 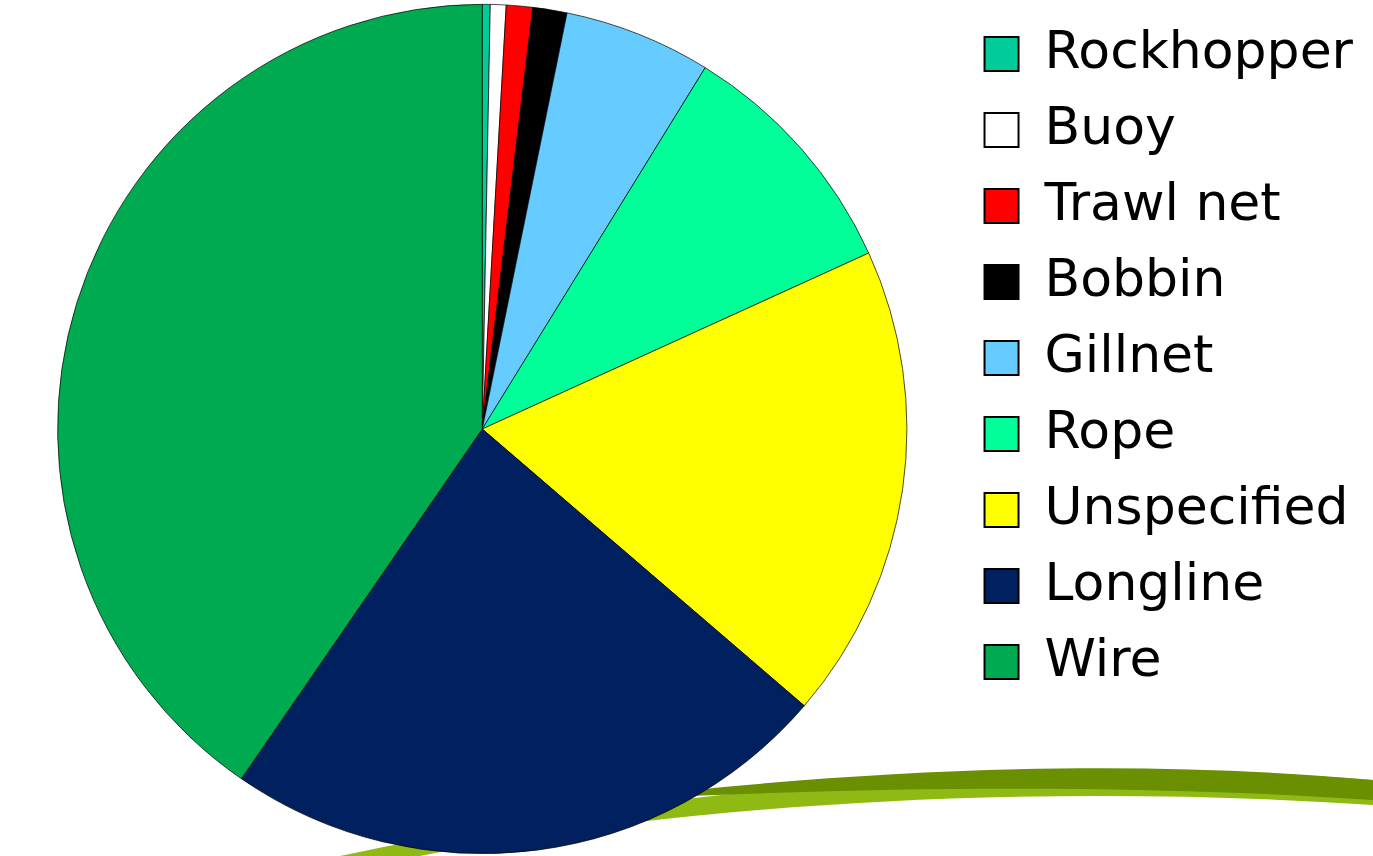 What do you see at coordinates (1135, 277) in the screenshot?
I see `legend-label: Bobbin` at bounding box center [1135, 277].